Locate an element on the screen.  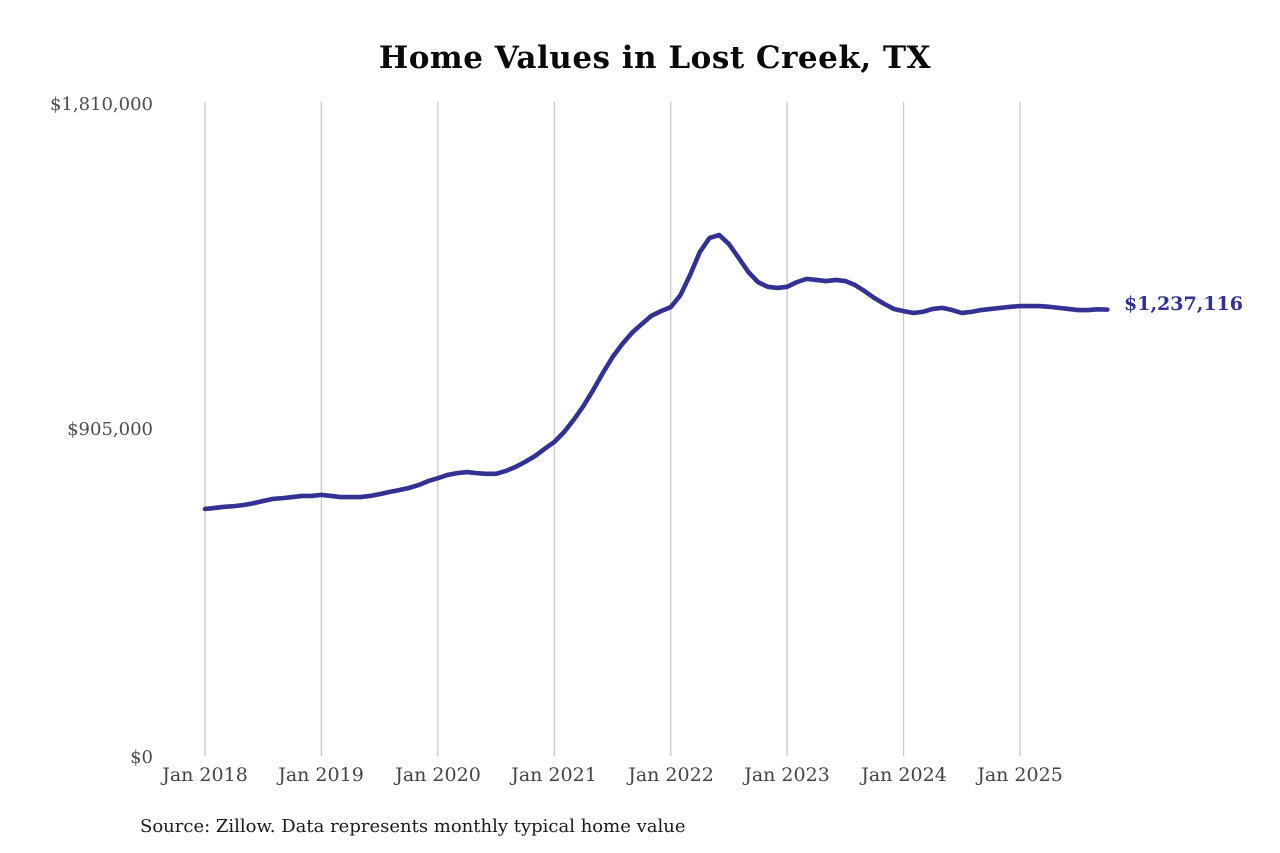
y-axis-tick-label-mid: $905,000 is located at coordinates (110, 429).